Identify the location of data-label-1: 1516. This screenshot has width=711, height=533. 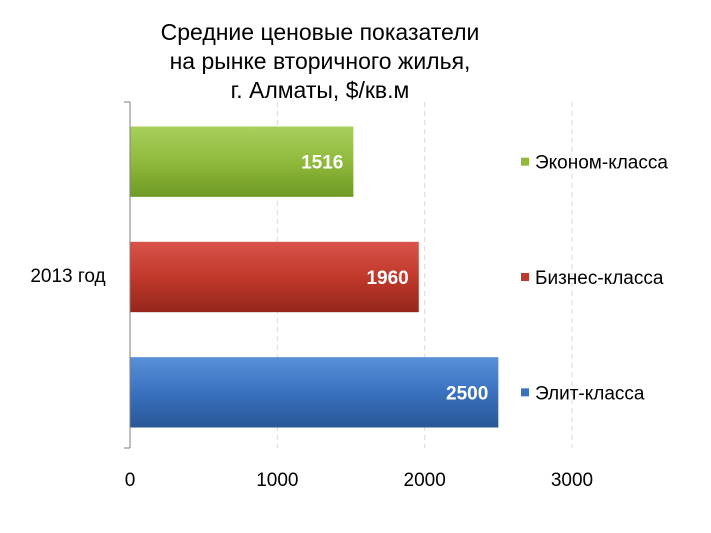
(322, 163).